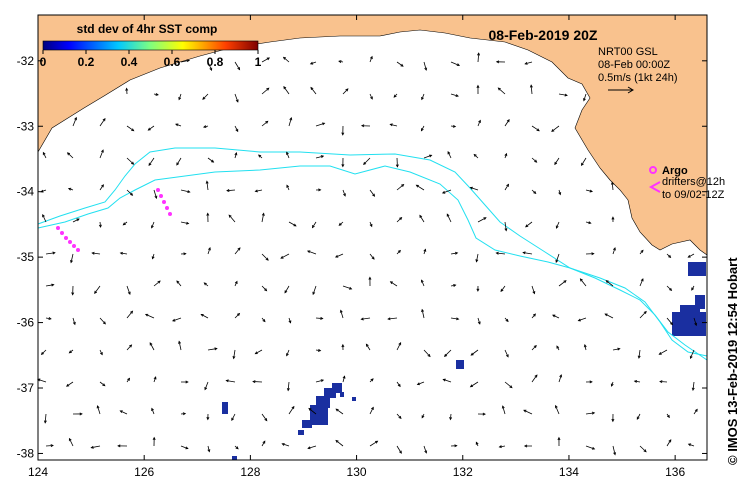 This screenshot has height=496, width=749. Describe the element at coordinates (693, 182) in the screenshot. I see `drifters-label: drifters@12h` at that location.